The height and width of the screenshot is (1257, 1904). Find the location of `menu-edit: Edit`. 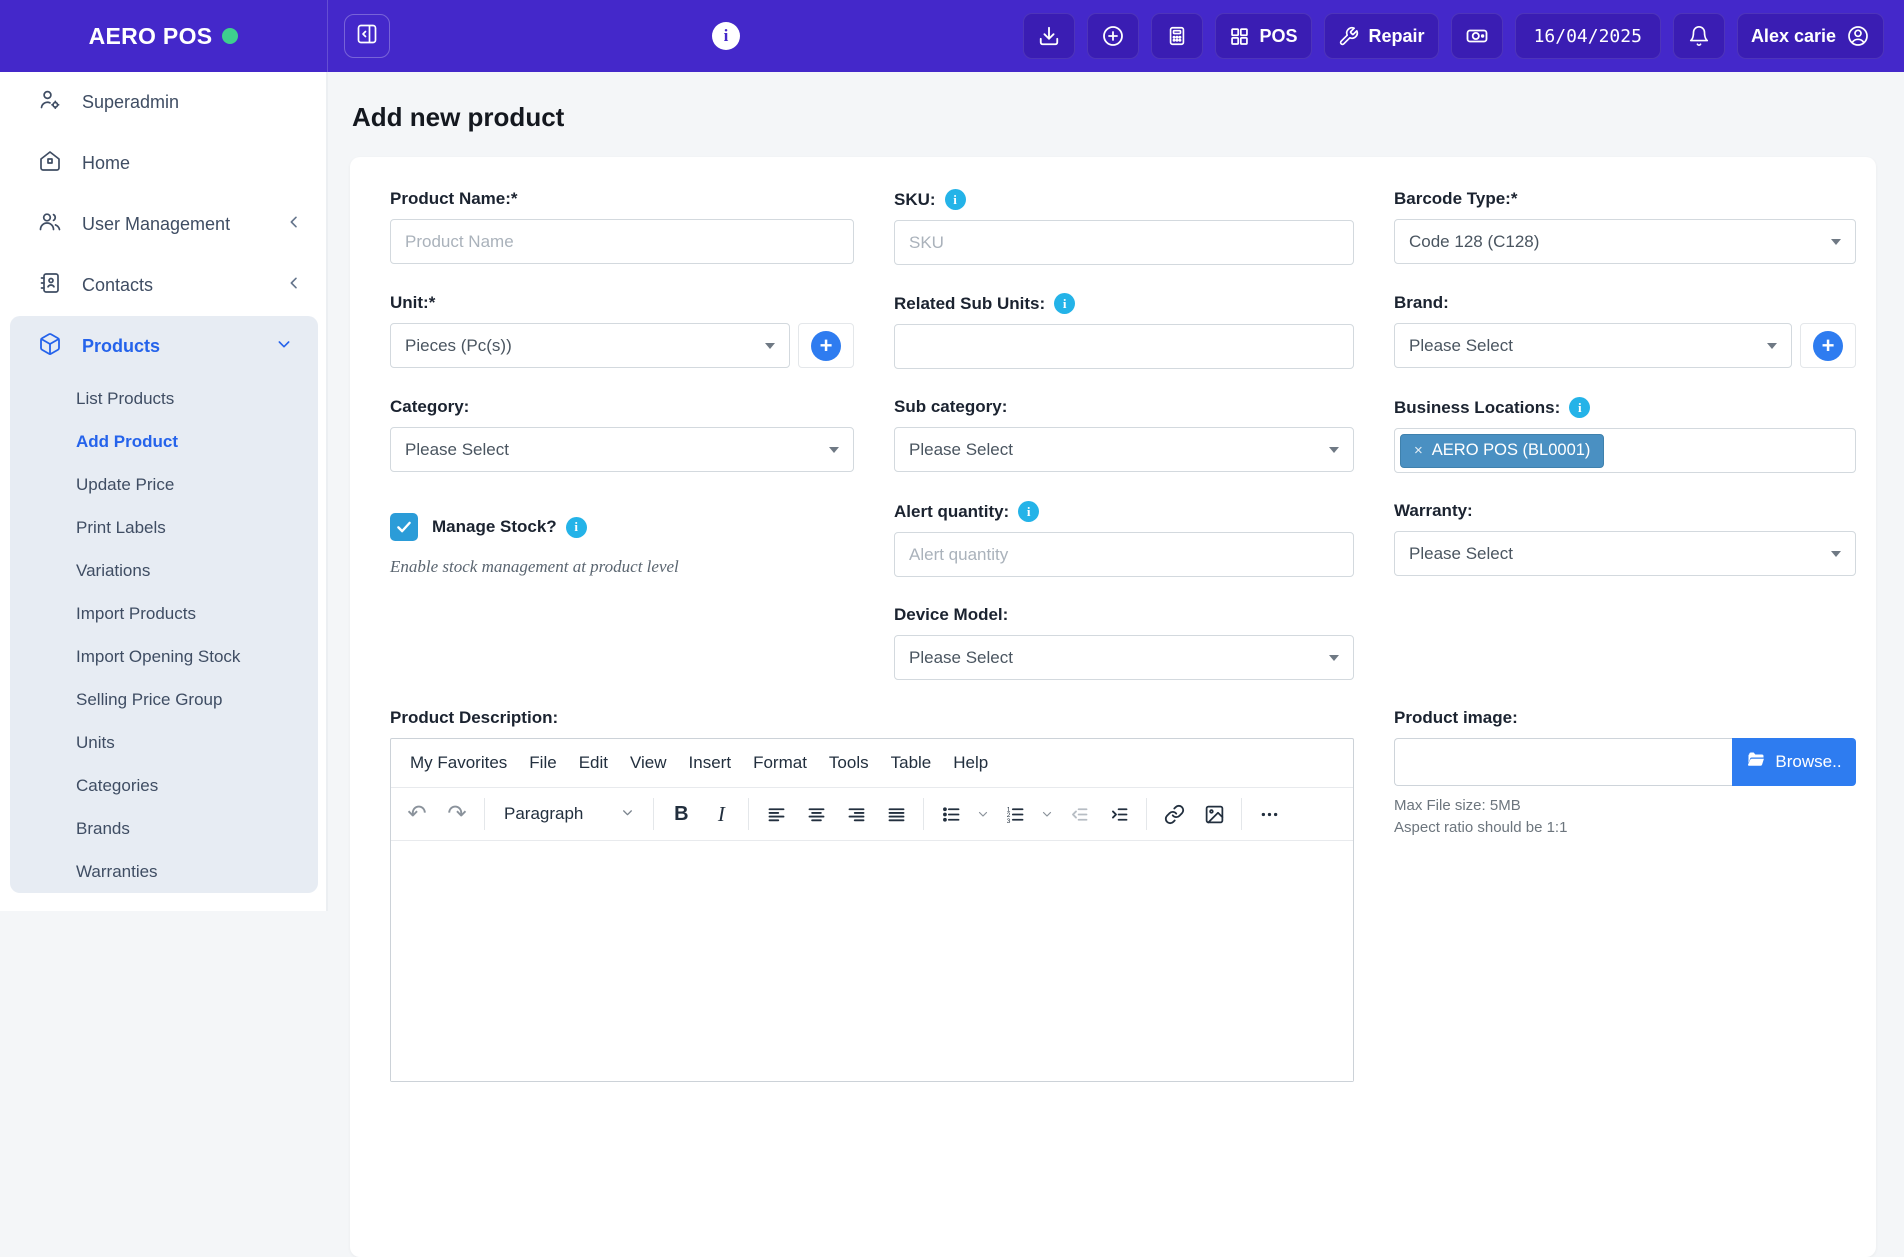

menu-edit: Edit is located at coordinates (593, 762).